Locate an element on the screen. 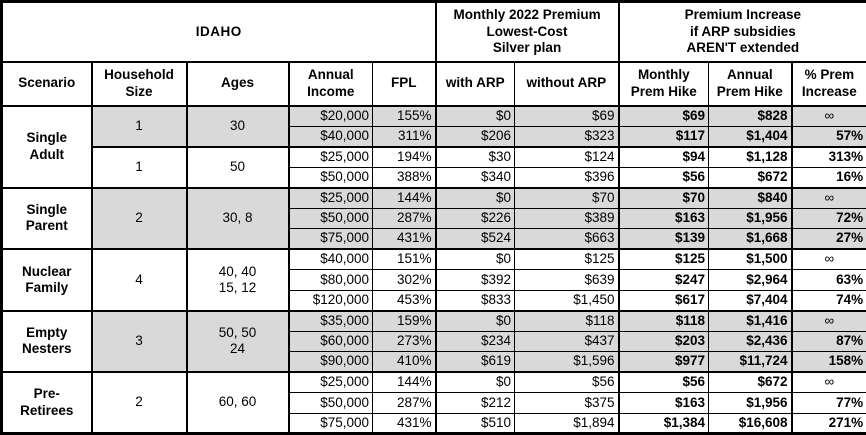 This screenshot has height=435, width=866. without-arp-cell: $56 is located at coordinates (567, 382).